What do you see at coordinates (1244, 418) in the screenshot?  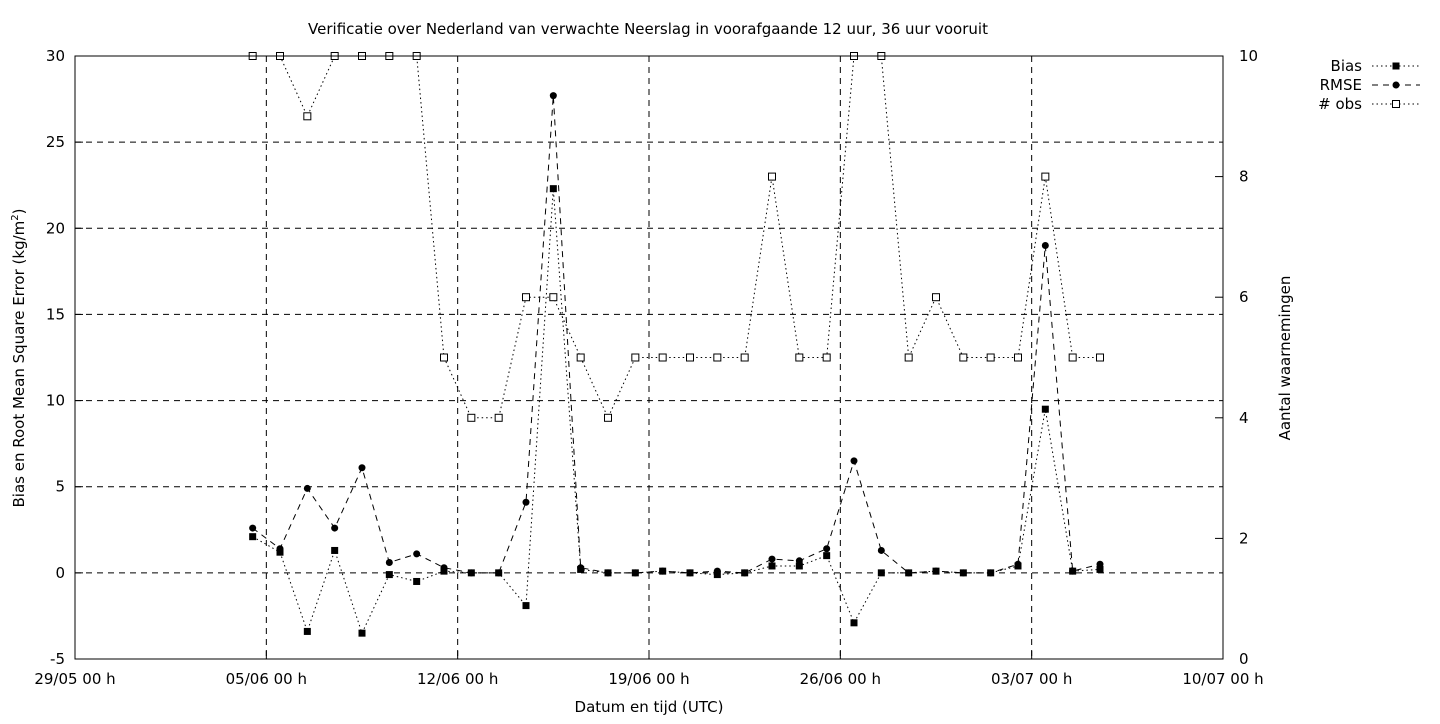 I see `y2-tick-label: 4` at bounding box center [1244, 418].